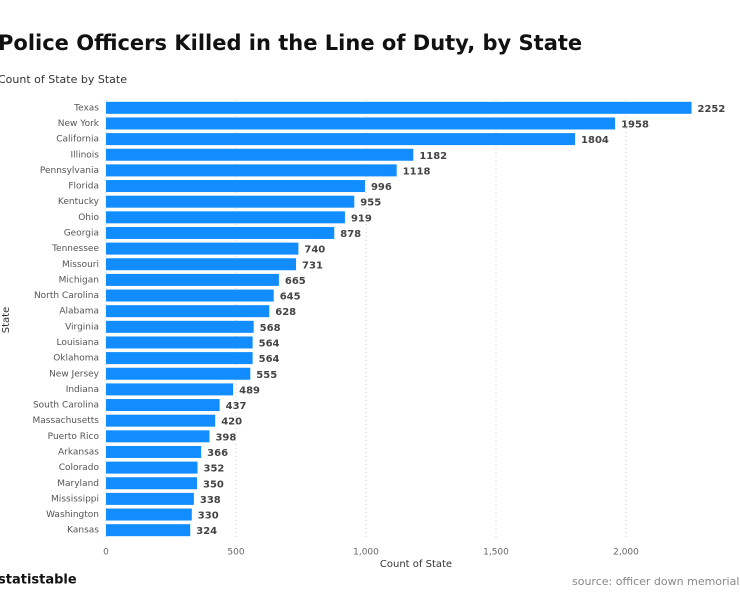 This screenshot has width=740, height=600. What do you see at coordinates (496, 553) in the screenshot?
I see `x-tick-label: 1,500` at bounding box center [496, 553].